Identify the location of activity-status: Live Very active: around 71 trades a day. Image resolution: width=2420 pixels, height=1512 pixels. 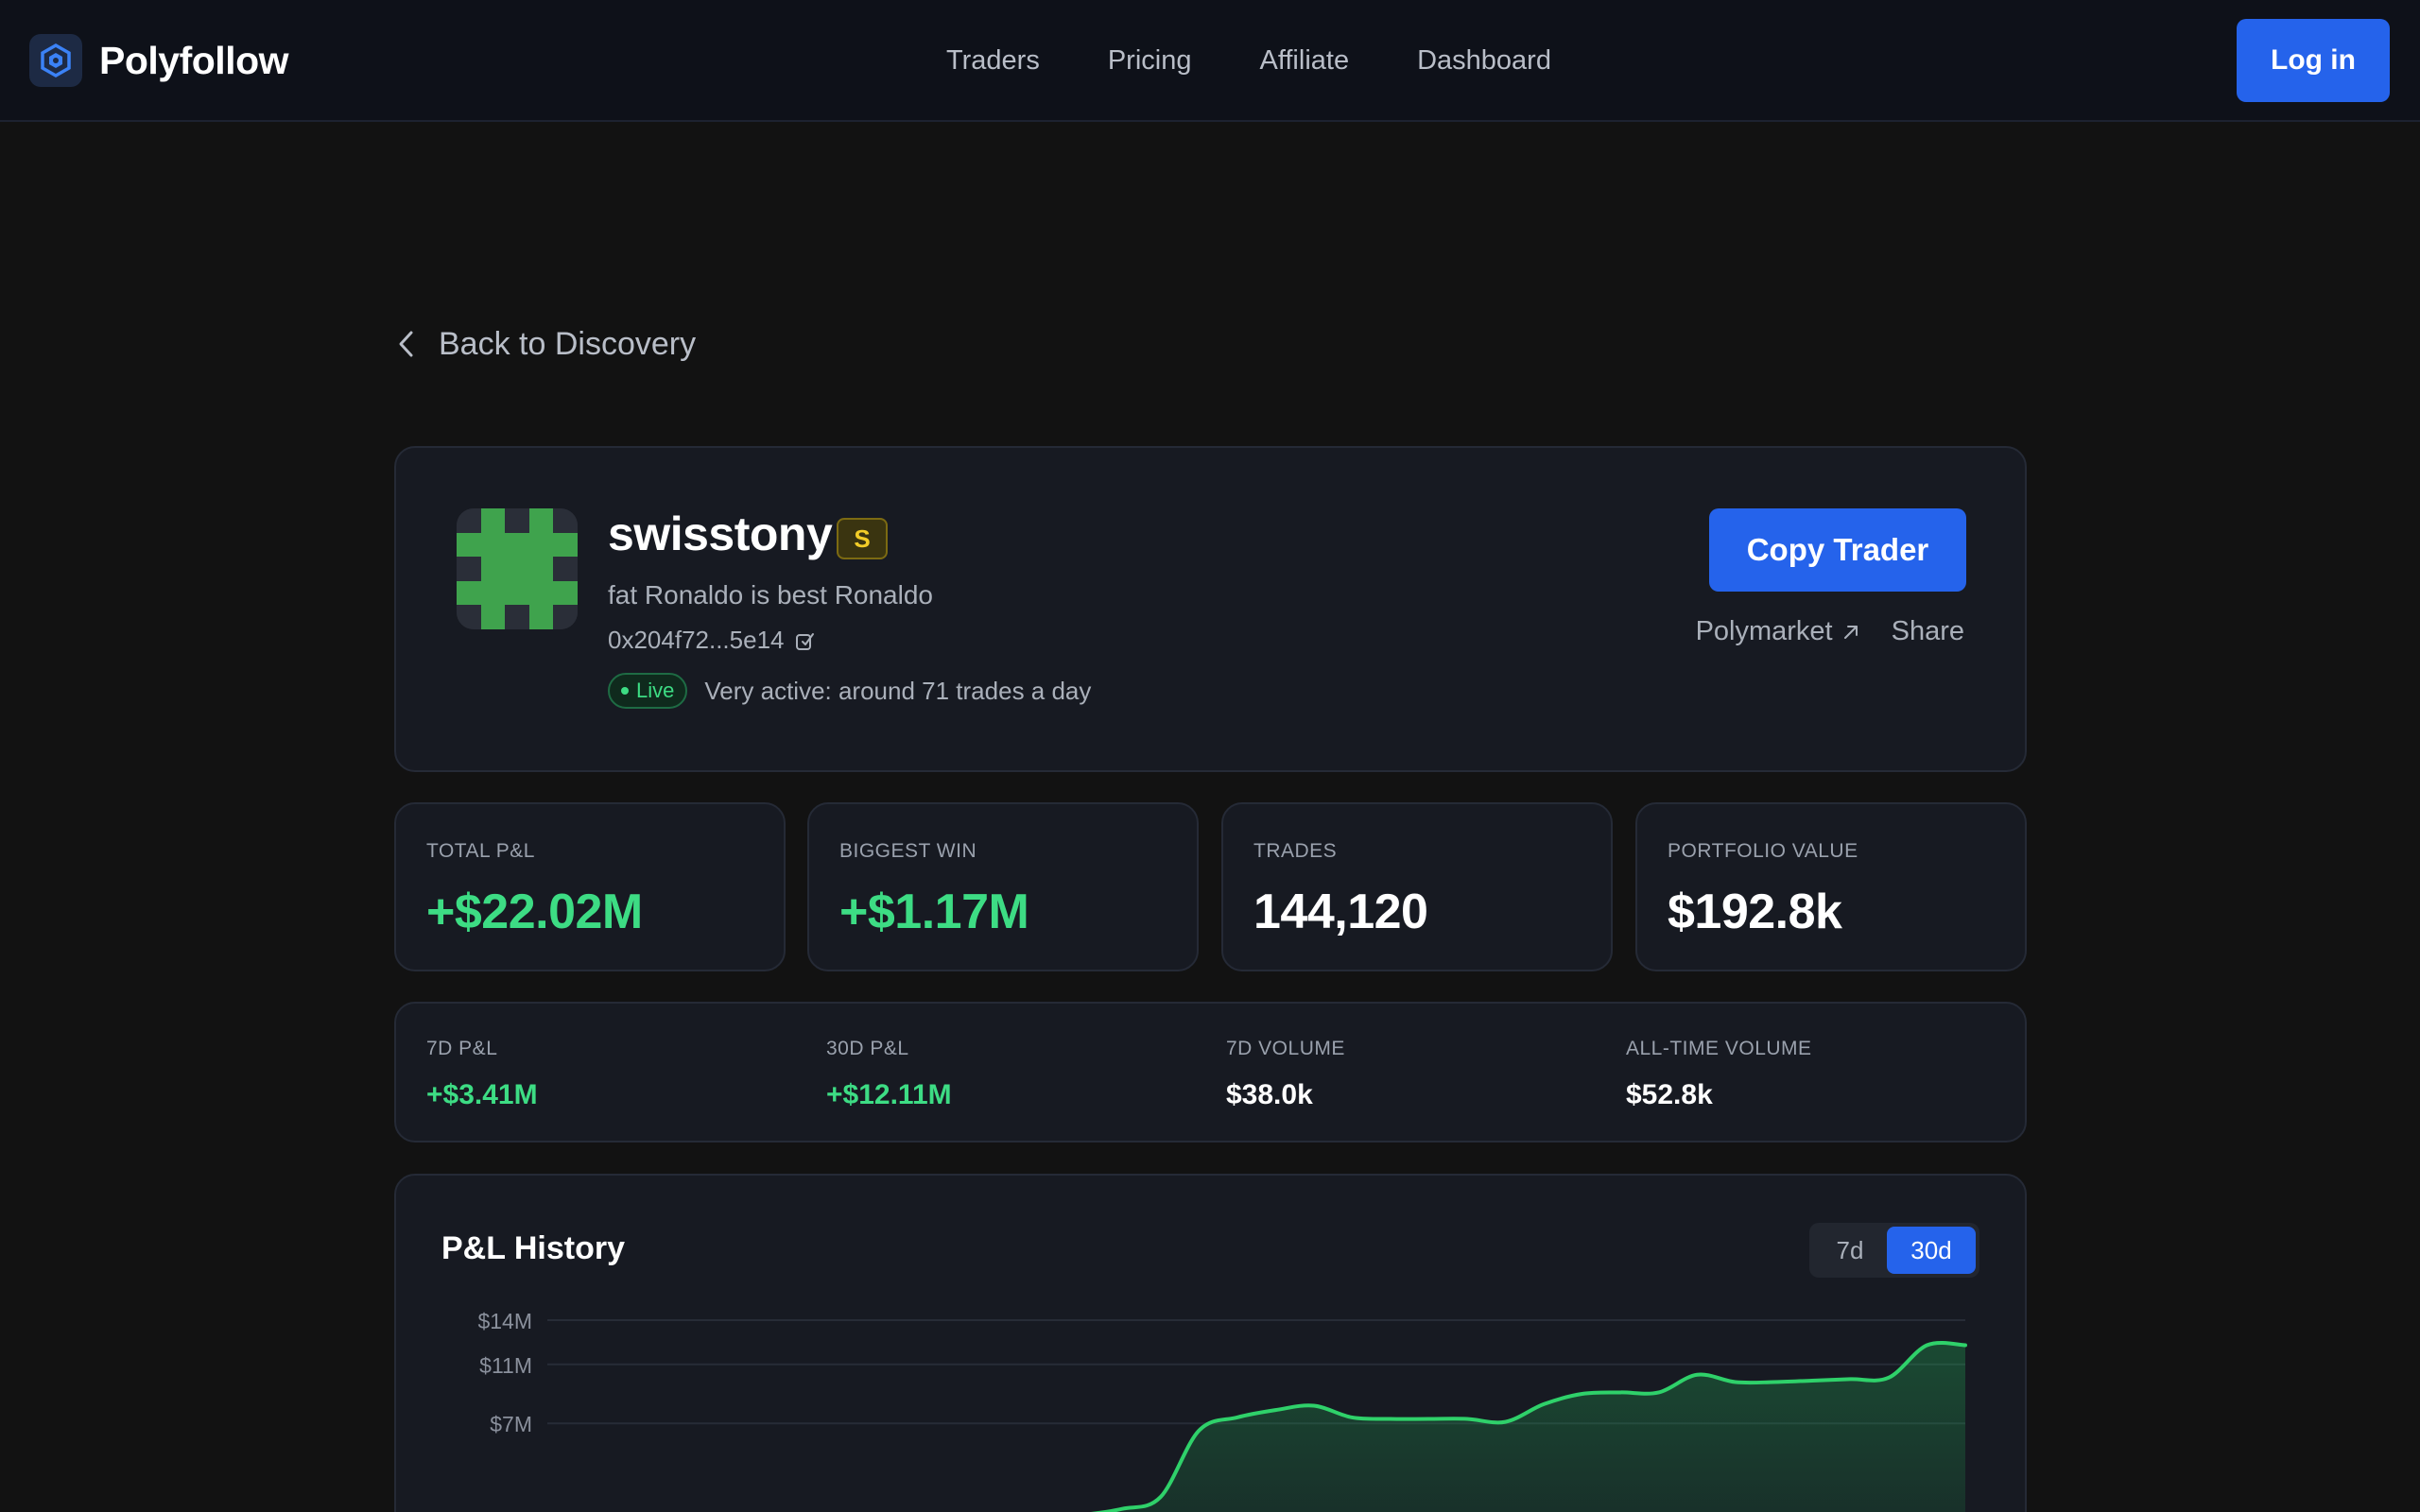
(849, 691).